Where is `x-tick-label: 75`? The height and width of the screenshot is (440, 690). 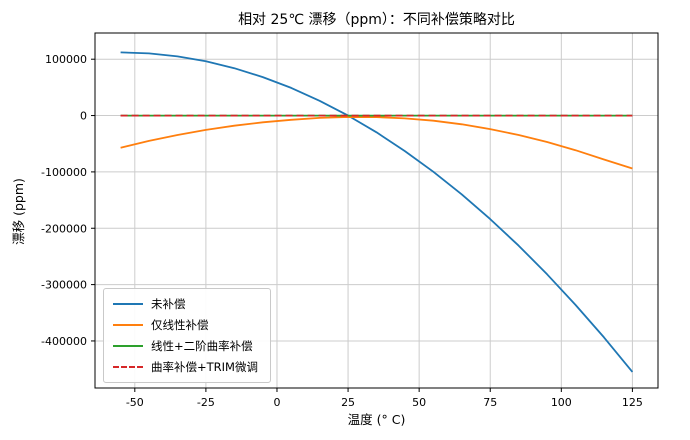 x-tick-label: 75 is located at coordinates (490, 402).